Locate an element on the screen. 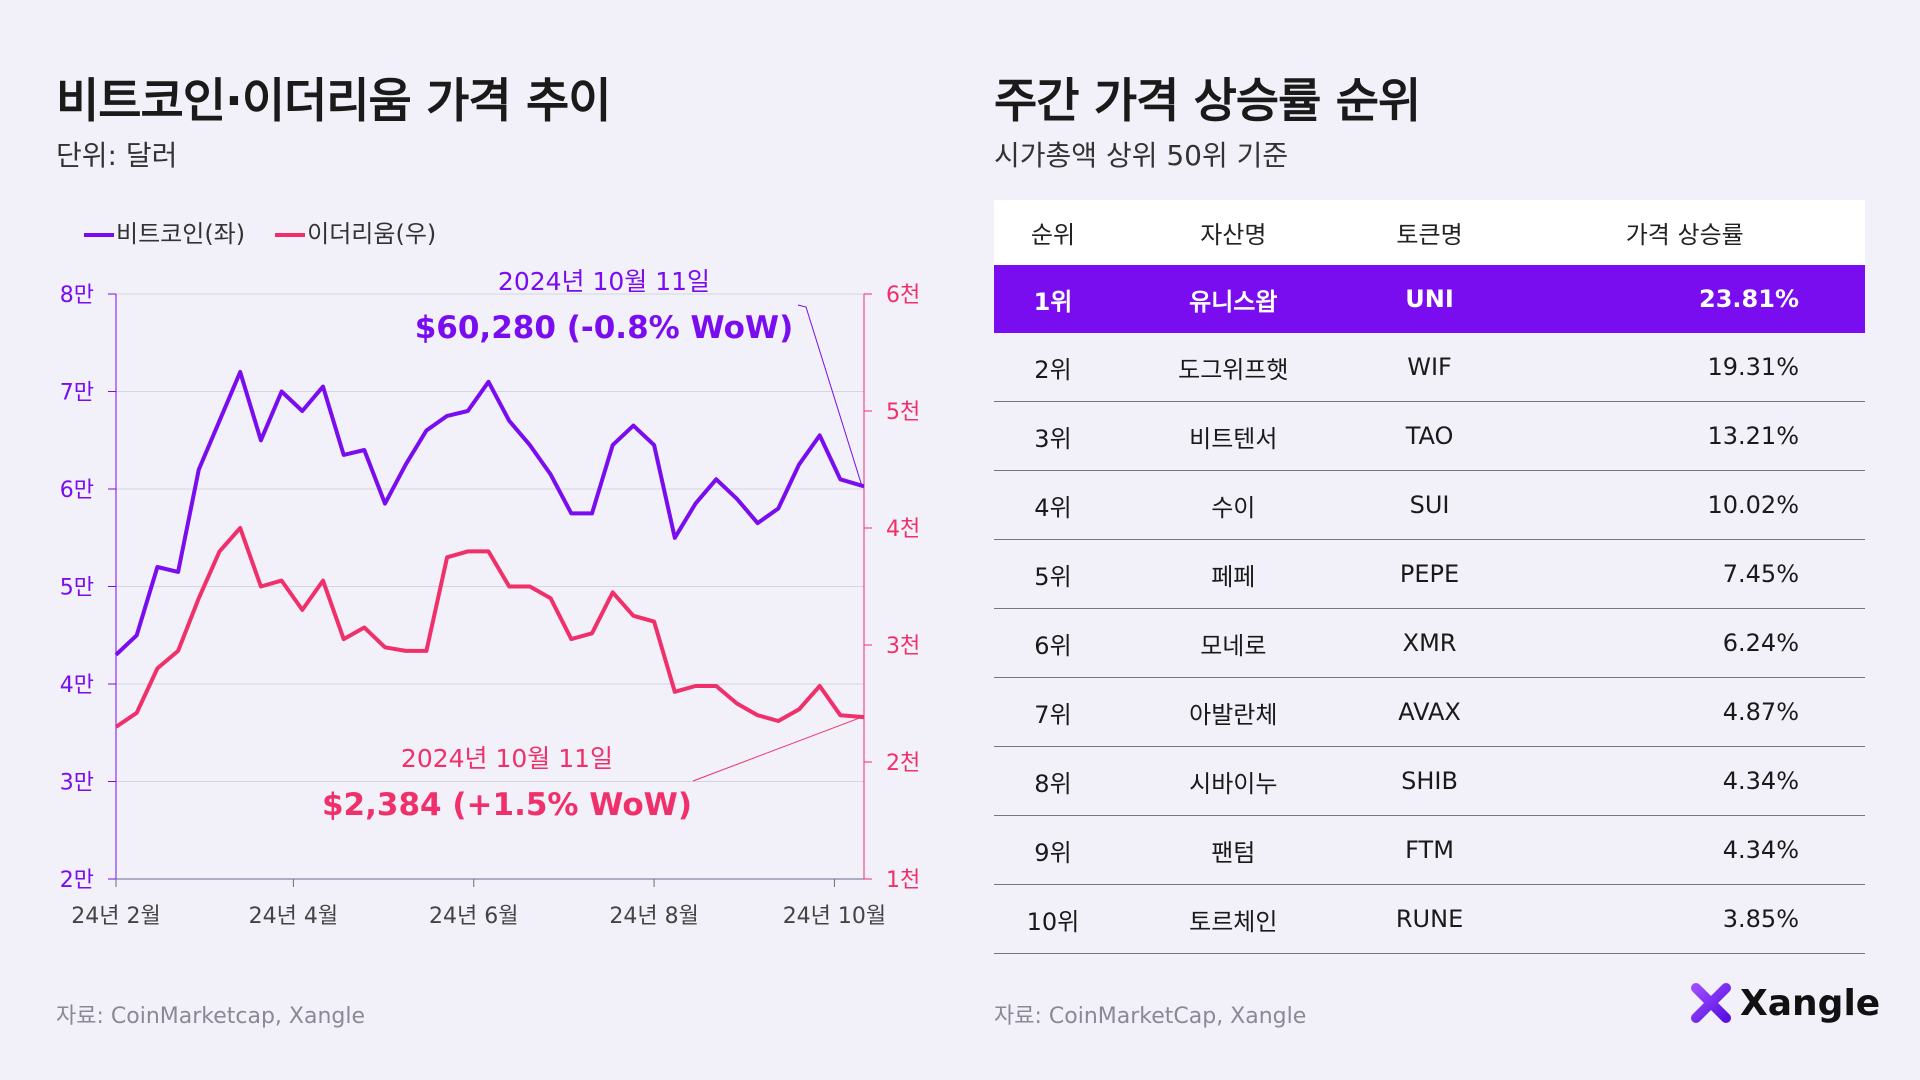  right-footer: 자료: CoinMarketCap, Xangle is located at coordinates (1150, 1016).